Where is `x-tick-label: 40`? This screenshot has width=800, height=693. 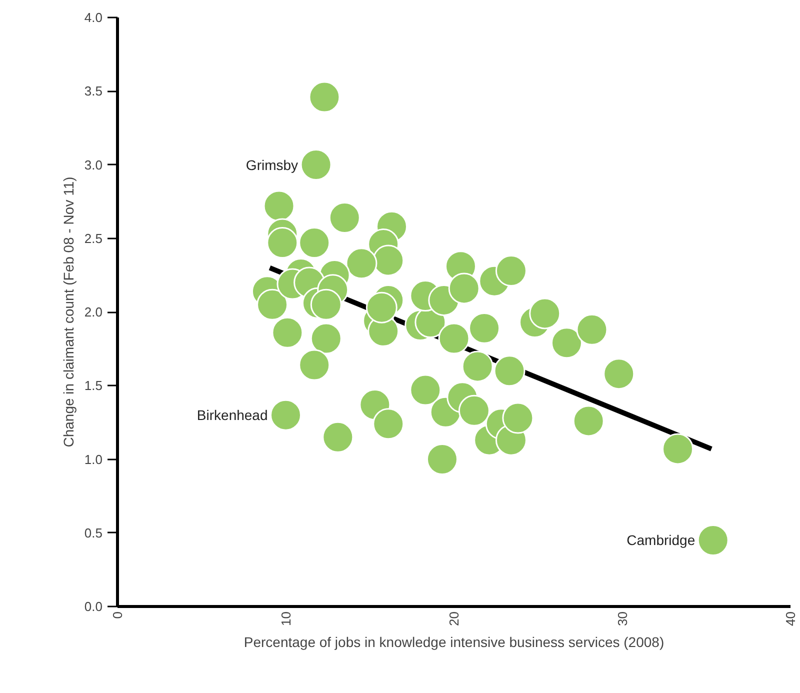 x-tick-label: 40 is located at coordinates (790, 618).